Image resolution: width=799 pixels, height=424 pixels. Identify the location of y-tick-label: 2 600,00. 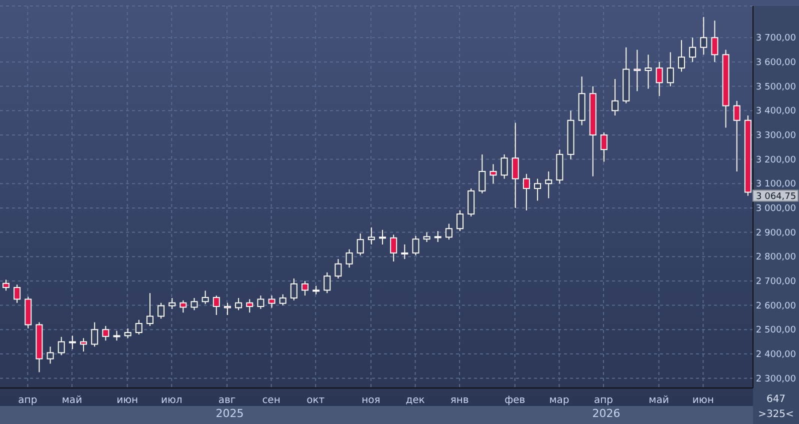
(776, 306).